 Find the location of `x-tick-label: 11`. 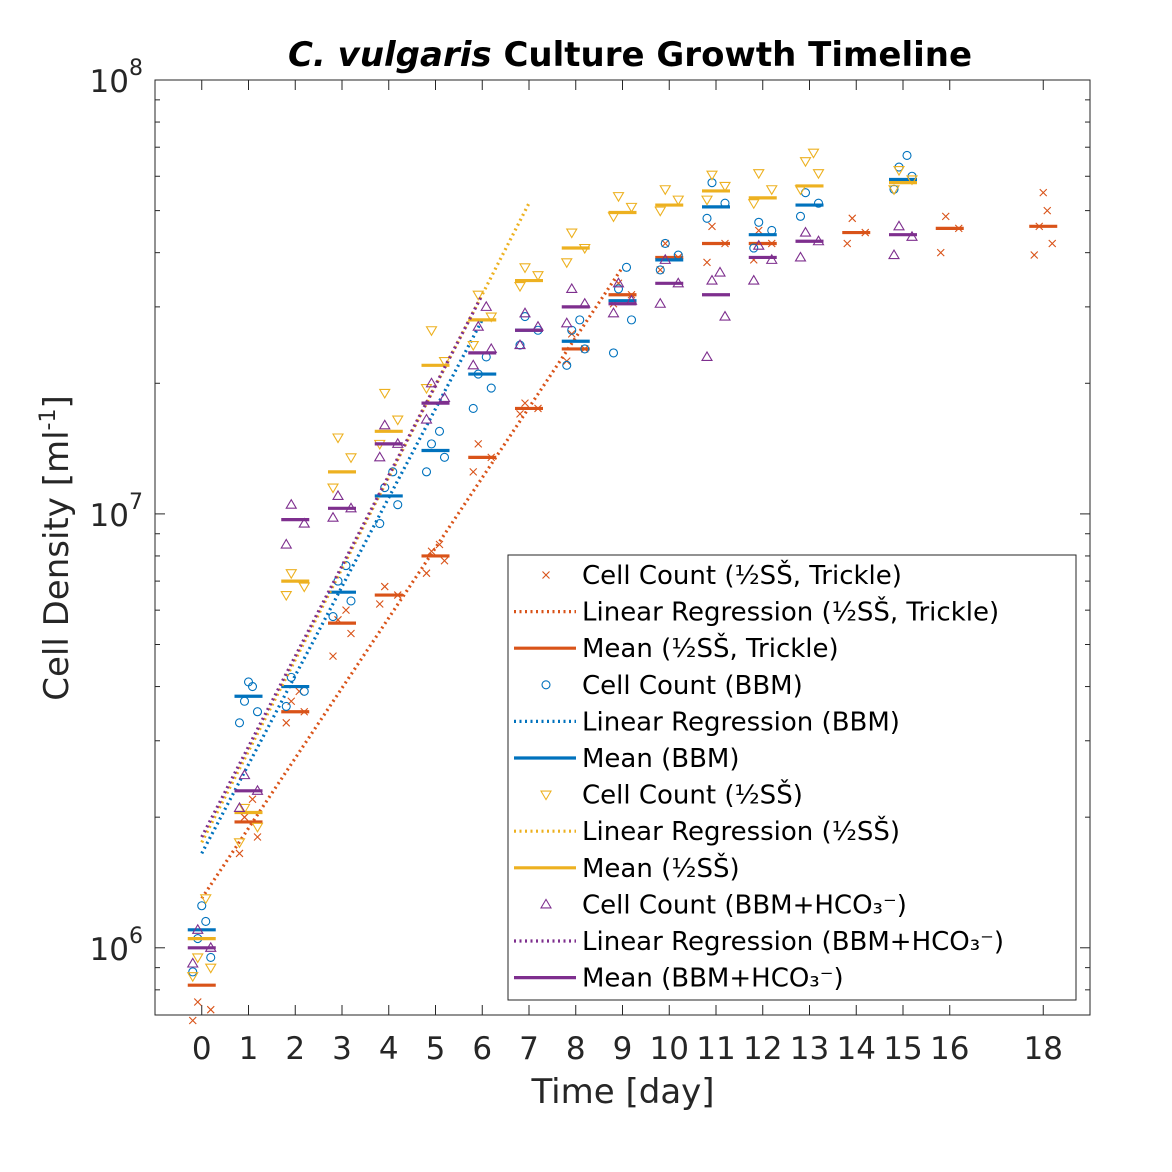

x-tick-label: 11 is located at coordinates (715, 1049).